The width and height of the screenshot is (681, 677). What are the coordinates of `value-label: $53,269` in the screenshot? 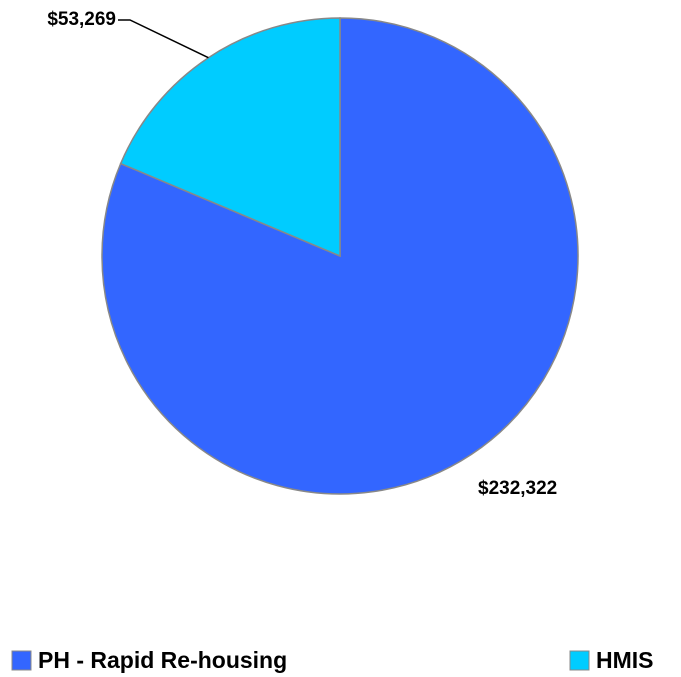 It's located at (81, 19).